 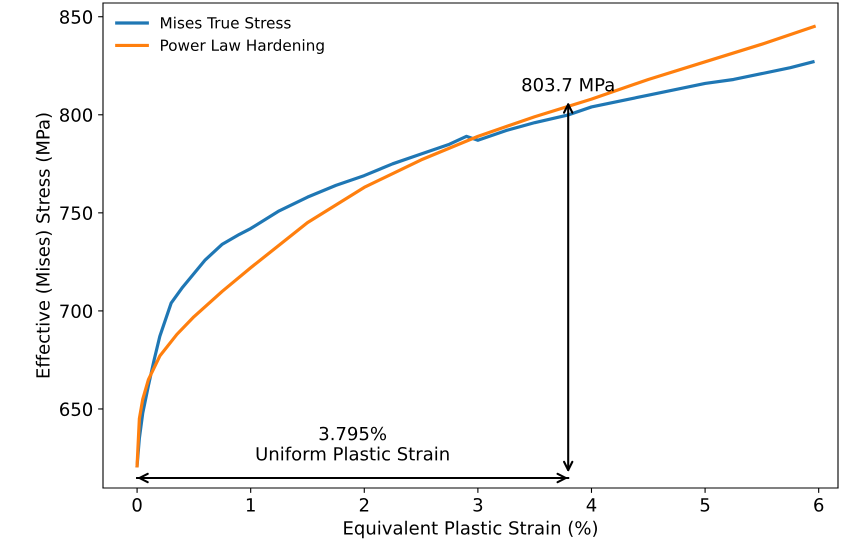 I want to click on y-tick-label: 850, so click(x=76, y=17).